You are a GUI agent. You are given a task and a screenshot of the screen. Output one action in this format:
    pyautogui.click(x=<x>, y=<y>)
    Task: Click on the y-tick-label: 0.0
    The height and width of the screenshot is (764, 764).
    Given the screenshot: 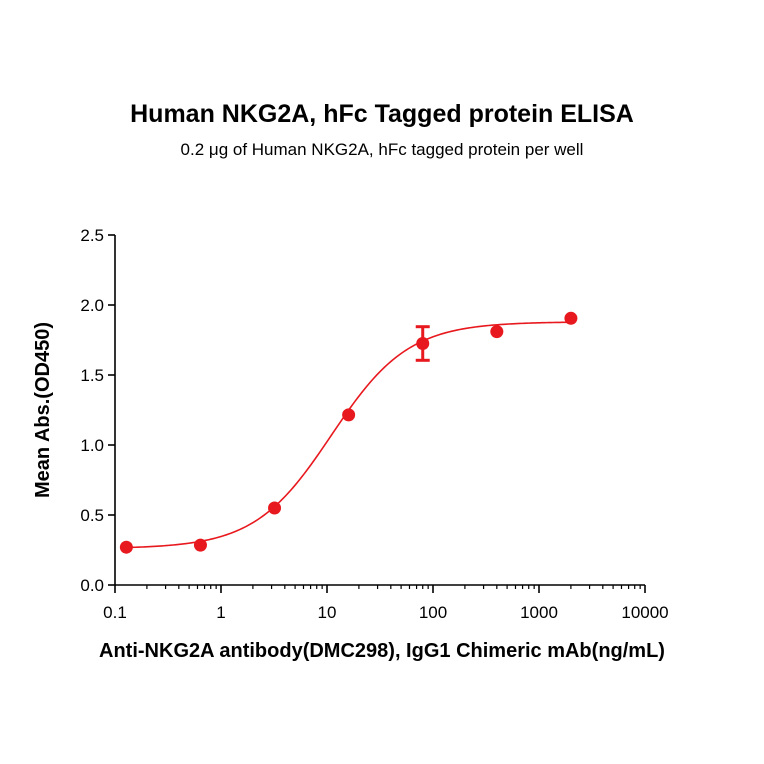 What is the action you would take?
    pyautogui.click(x=92, y=585)
    